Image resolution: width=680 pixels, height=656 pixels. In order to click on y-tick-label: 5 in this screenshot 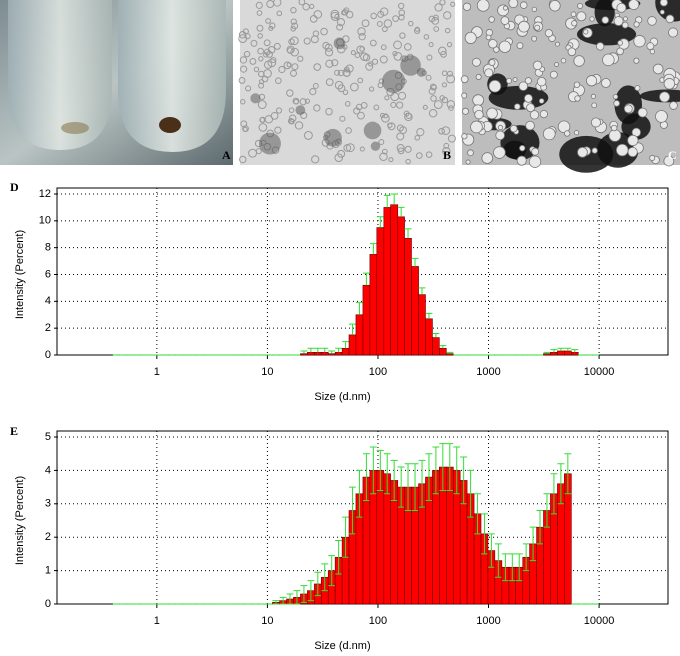, I will do `click(48, 437)`.